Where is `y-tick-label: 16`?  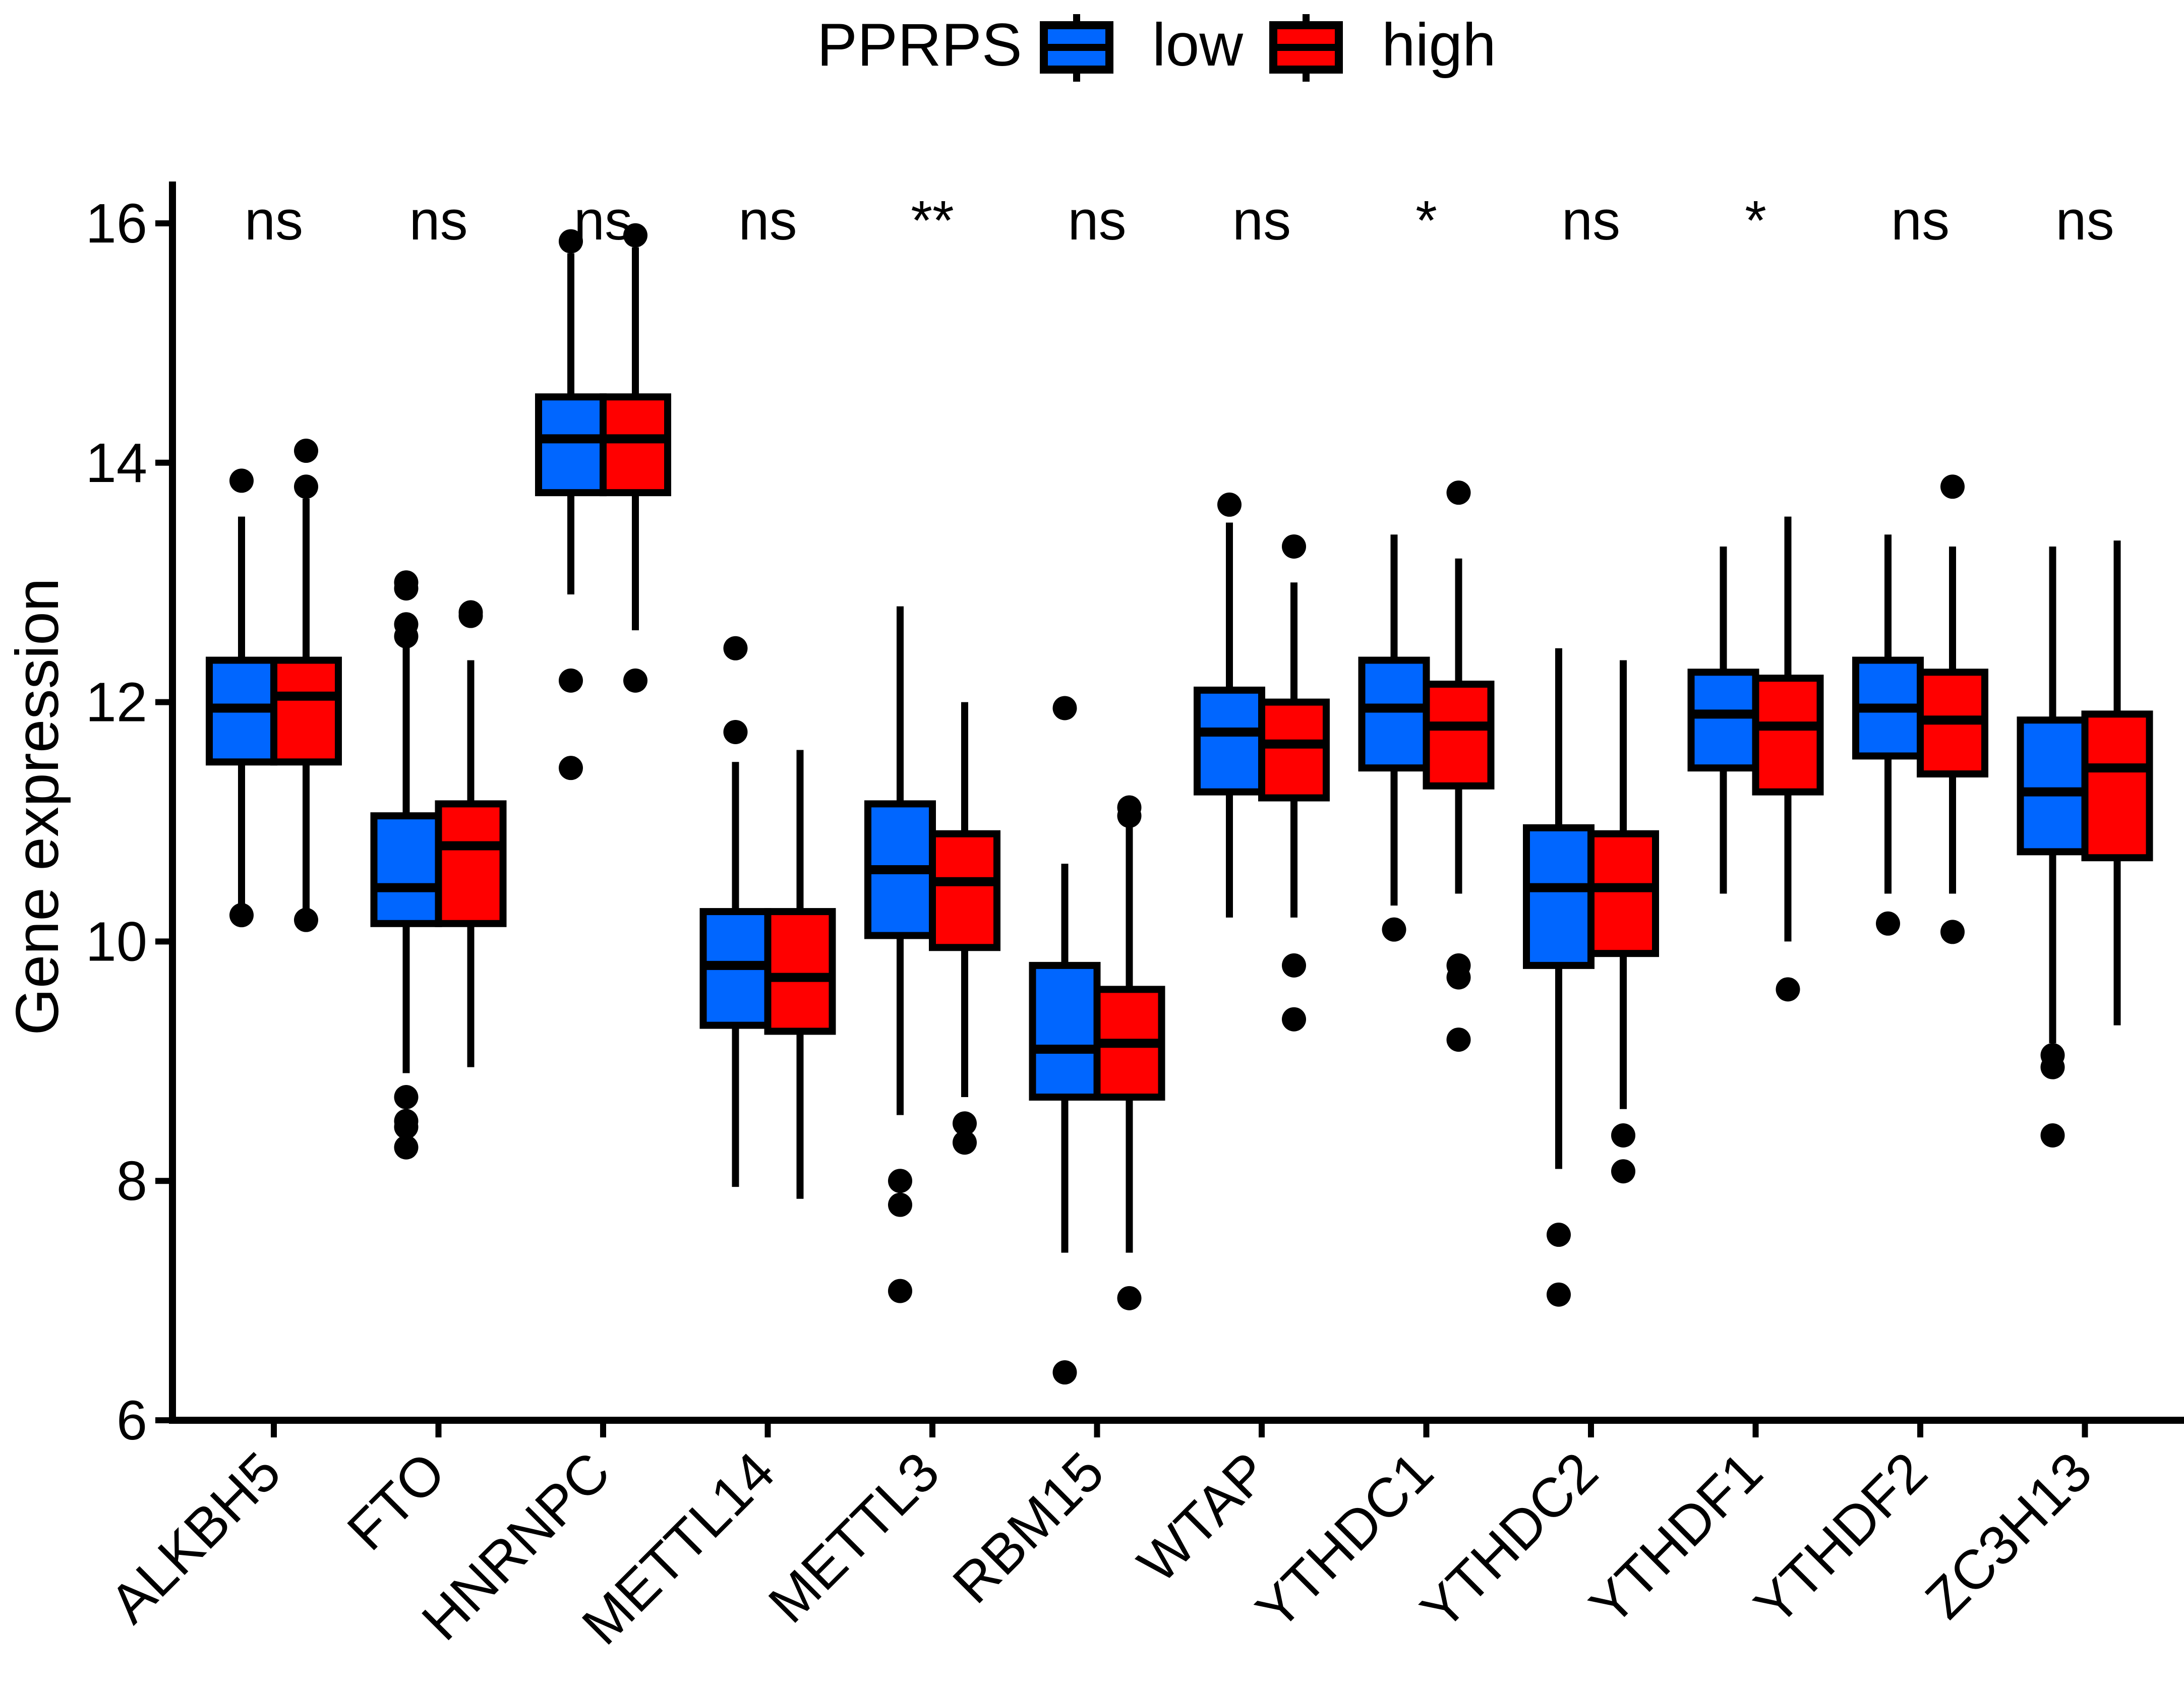
y-tick-label: 16 is located at coordinates (116, 224).